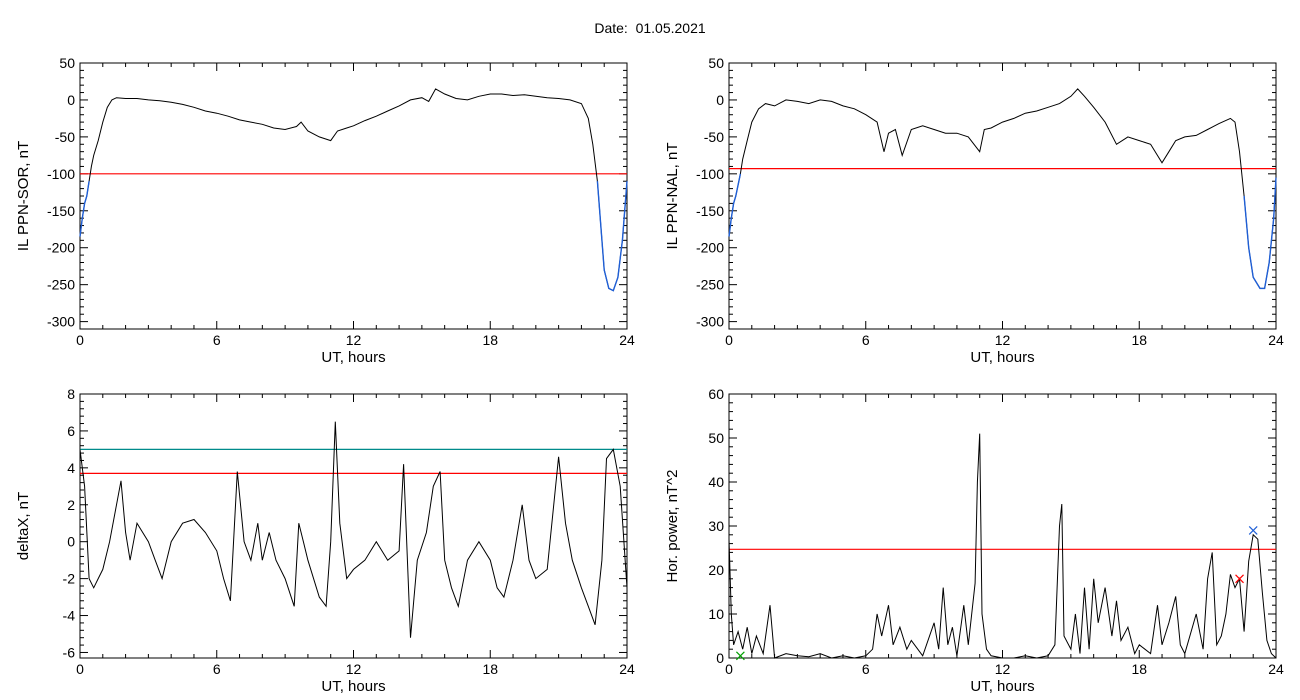 The height and width of the screenshot is (700, 1300). I want to click on marker-red, so click(1239, 579).